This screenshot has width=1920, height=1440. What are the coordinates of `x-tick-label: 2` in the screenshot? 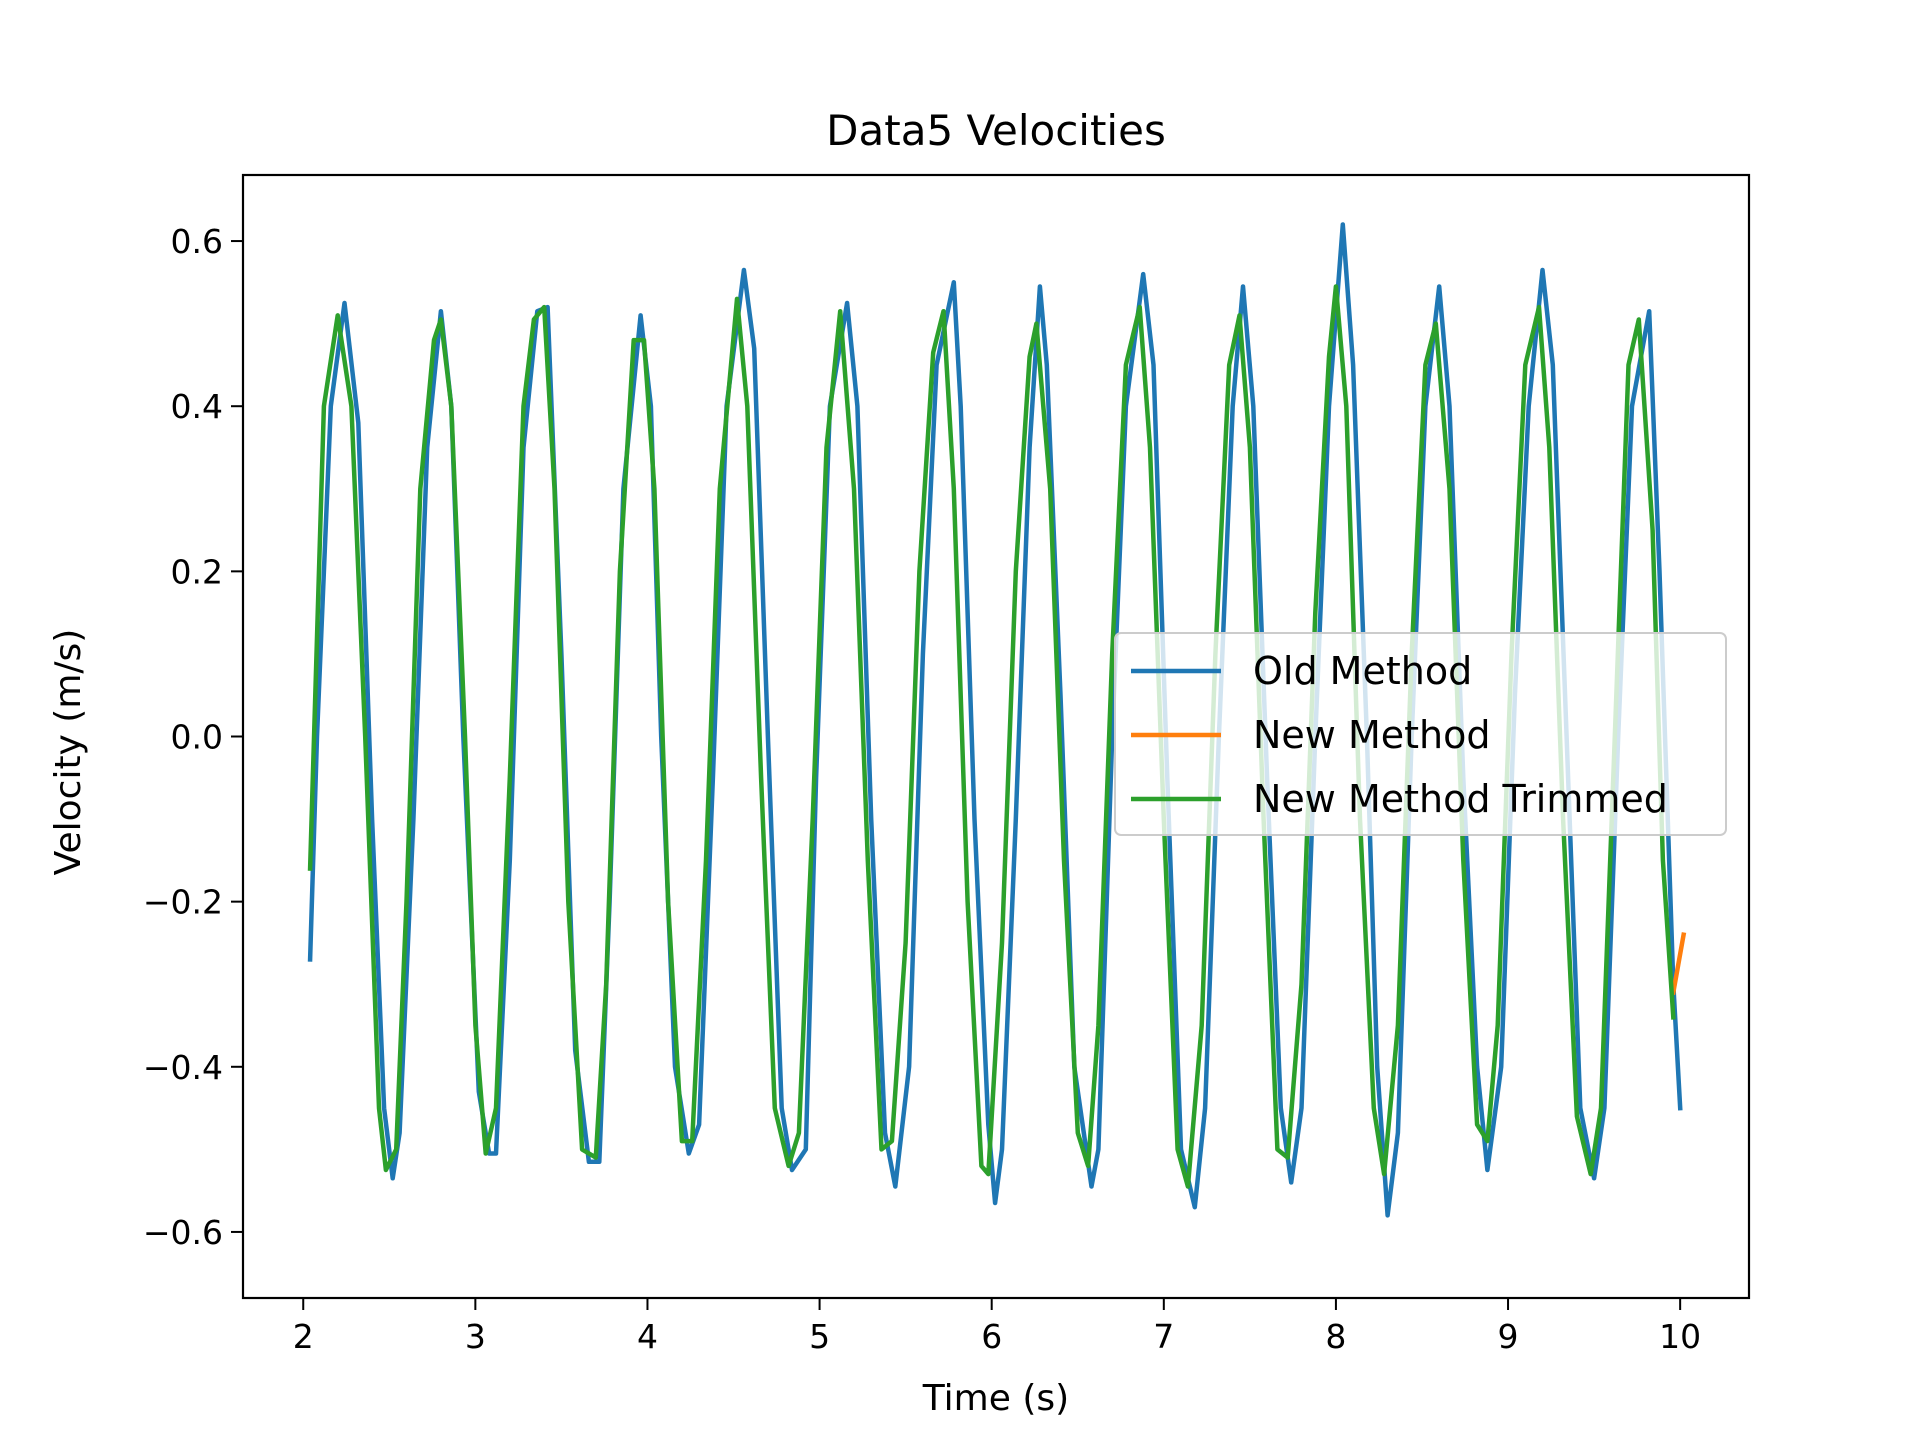 It's located at (303, 1336).